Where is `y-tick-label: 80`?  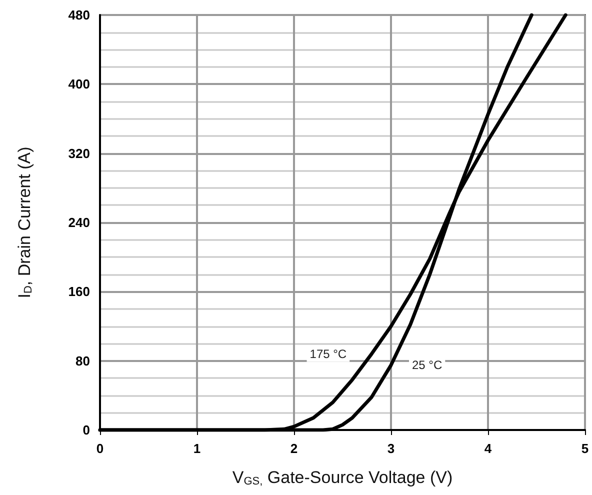
y-tick-label: 80 is located at coordinates (83, 360).